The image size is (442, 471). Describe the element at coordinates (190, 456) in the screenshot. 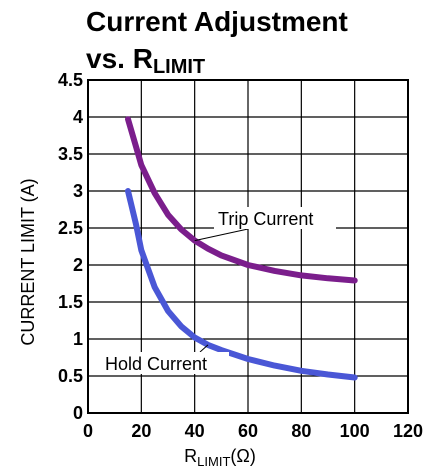

I see `x-axis-label-main: R` at that location.